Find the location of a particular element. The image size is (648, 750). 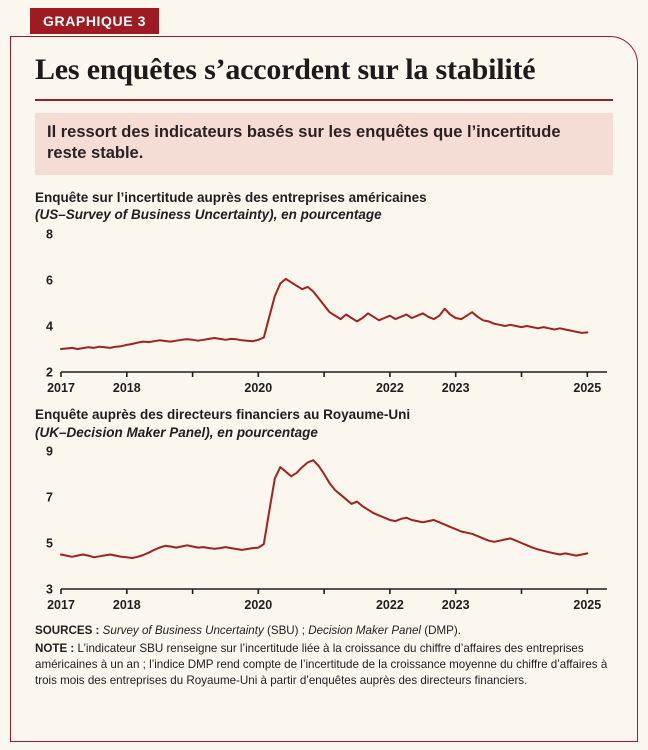

title-rule is located at coordinates (324, 100).